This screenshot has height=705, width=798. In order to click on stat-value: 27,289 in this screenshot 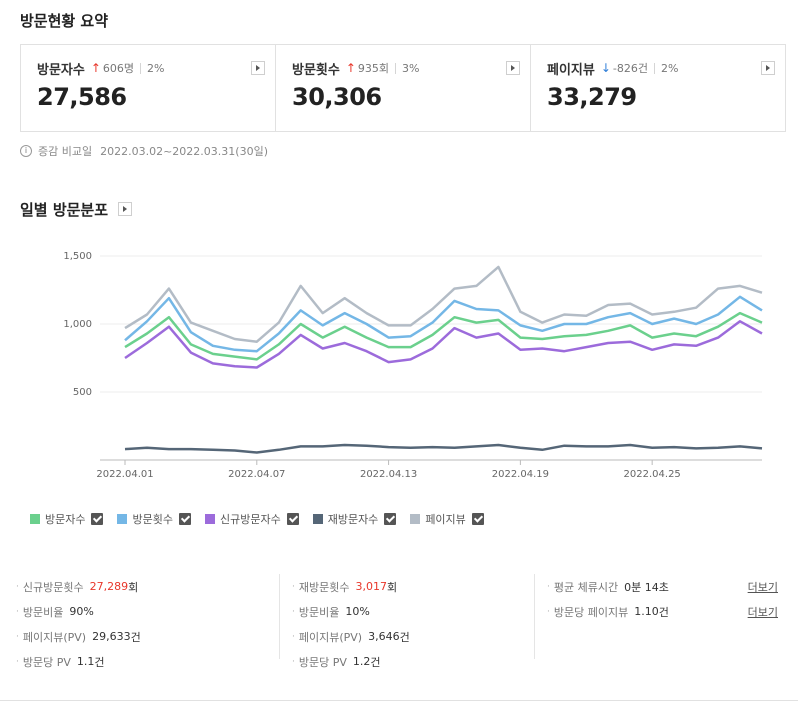, I will do `click(109, 586)`.